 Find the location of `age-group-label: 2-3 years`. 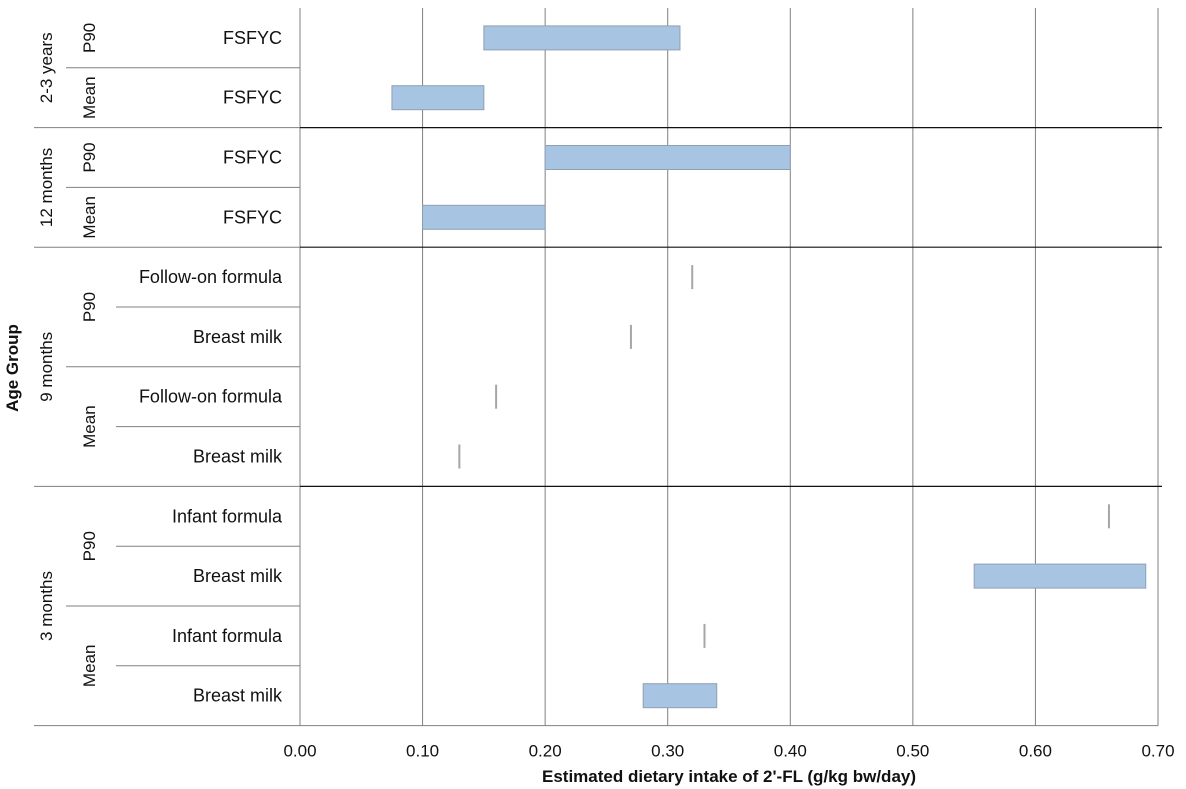

age-group-label: 2-3 years is located at coordinates (46, 67).